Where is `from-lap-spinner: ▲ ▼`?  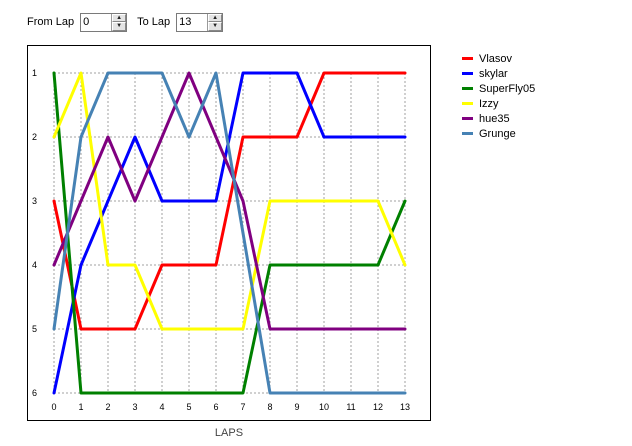 from-lap-spinner: ▲ ▼ is located at coordinates (104, 22).